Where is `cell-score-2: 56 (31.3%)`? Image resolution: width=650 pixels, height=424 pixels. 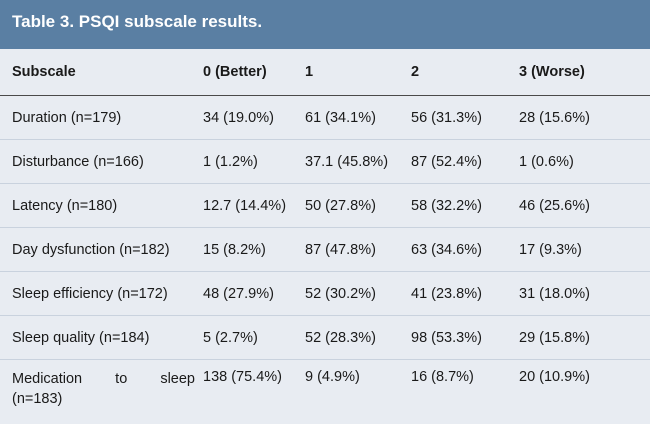 cell-score-2: 56 (31.3%) is located at coordinates (465, 117).